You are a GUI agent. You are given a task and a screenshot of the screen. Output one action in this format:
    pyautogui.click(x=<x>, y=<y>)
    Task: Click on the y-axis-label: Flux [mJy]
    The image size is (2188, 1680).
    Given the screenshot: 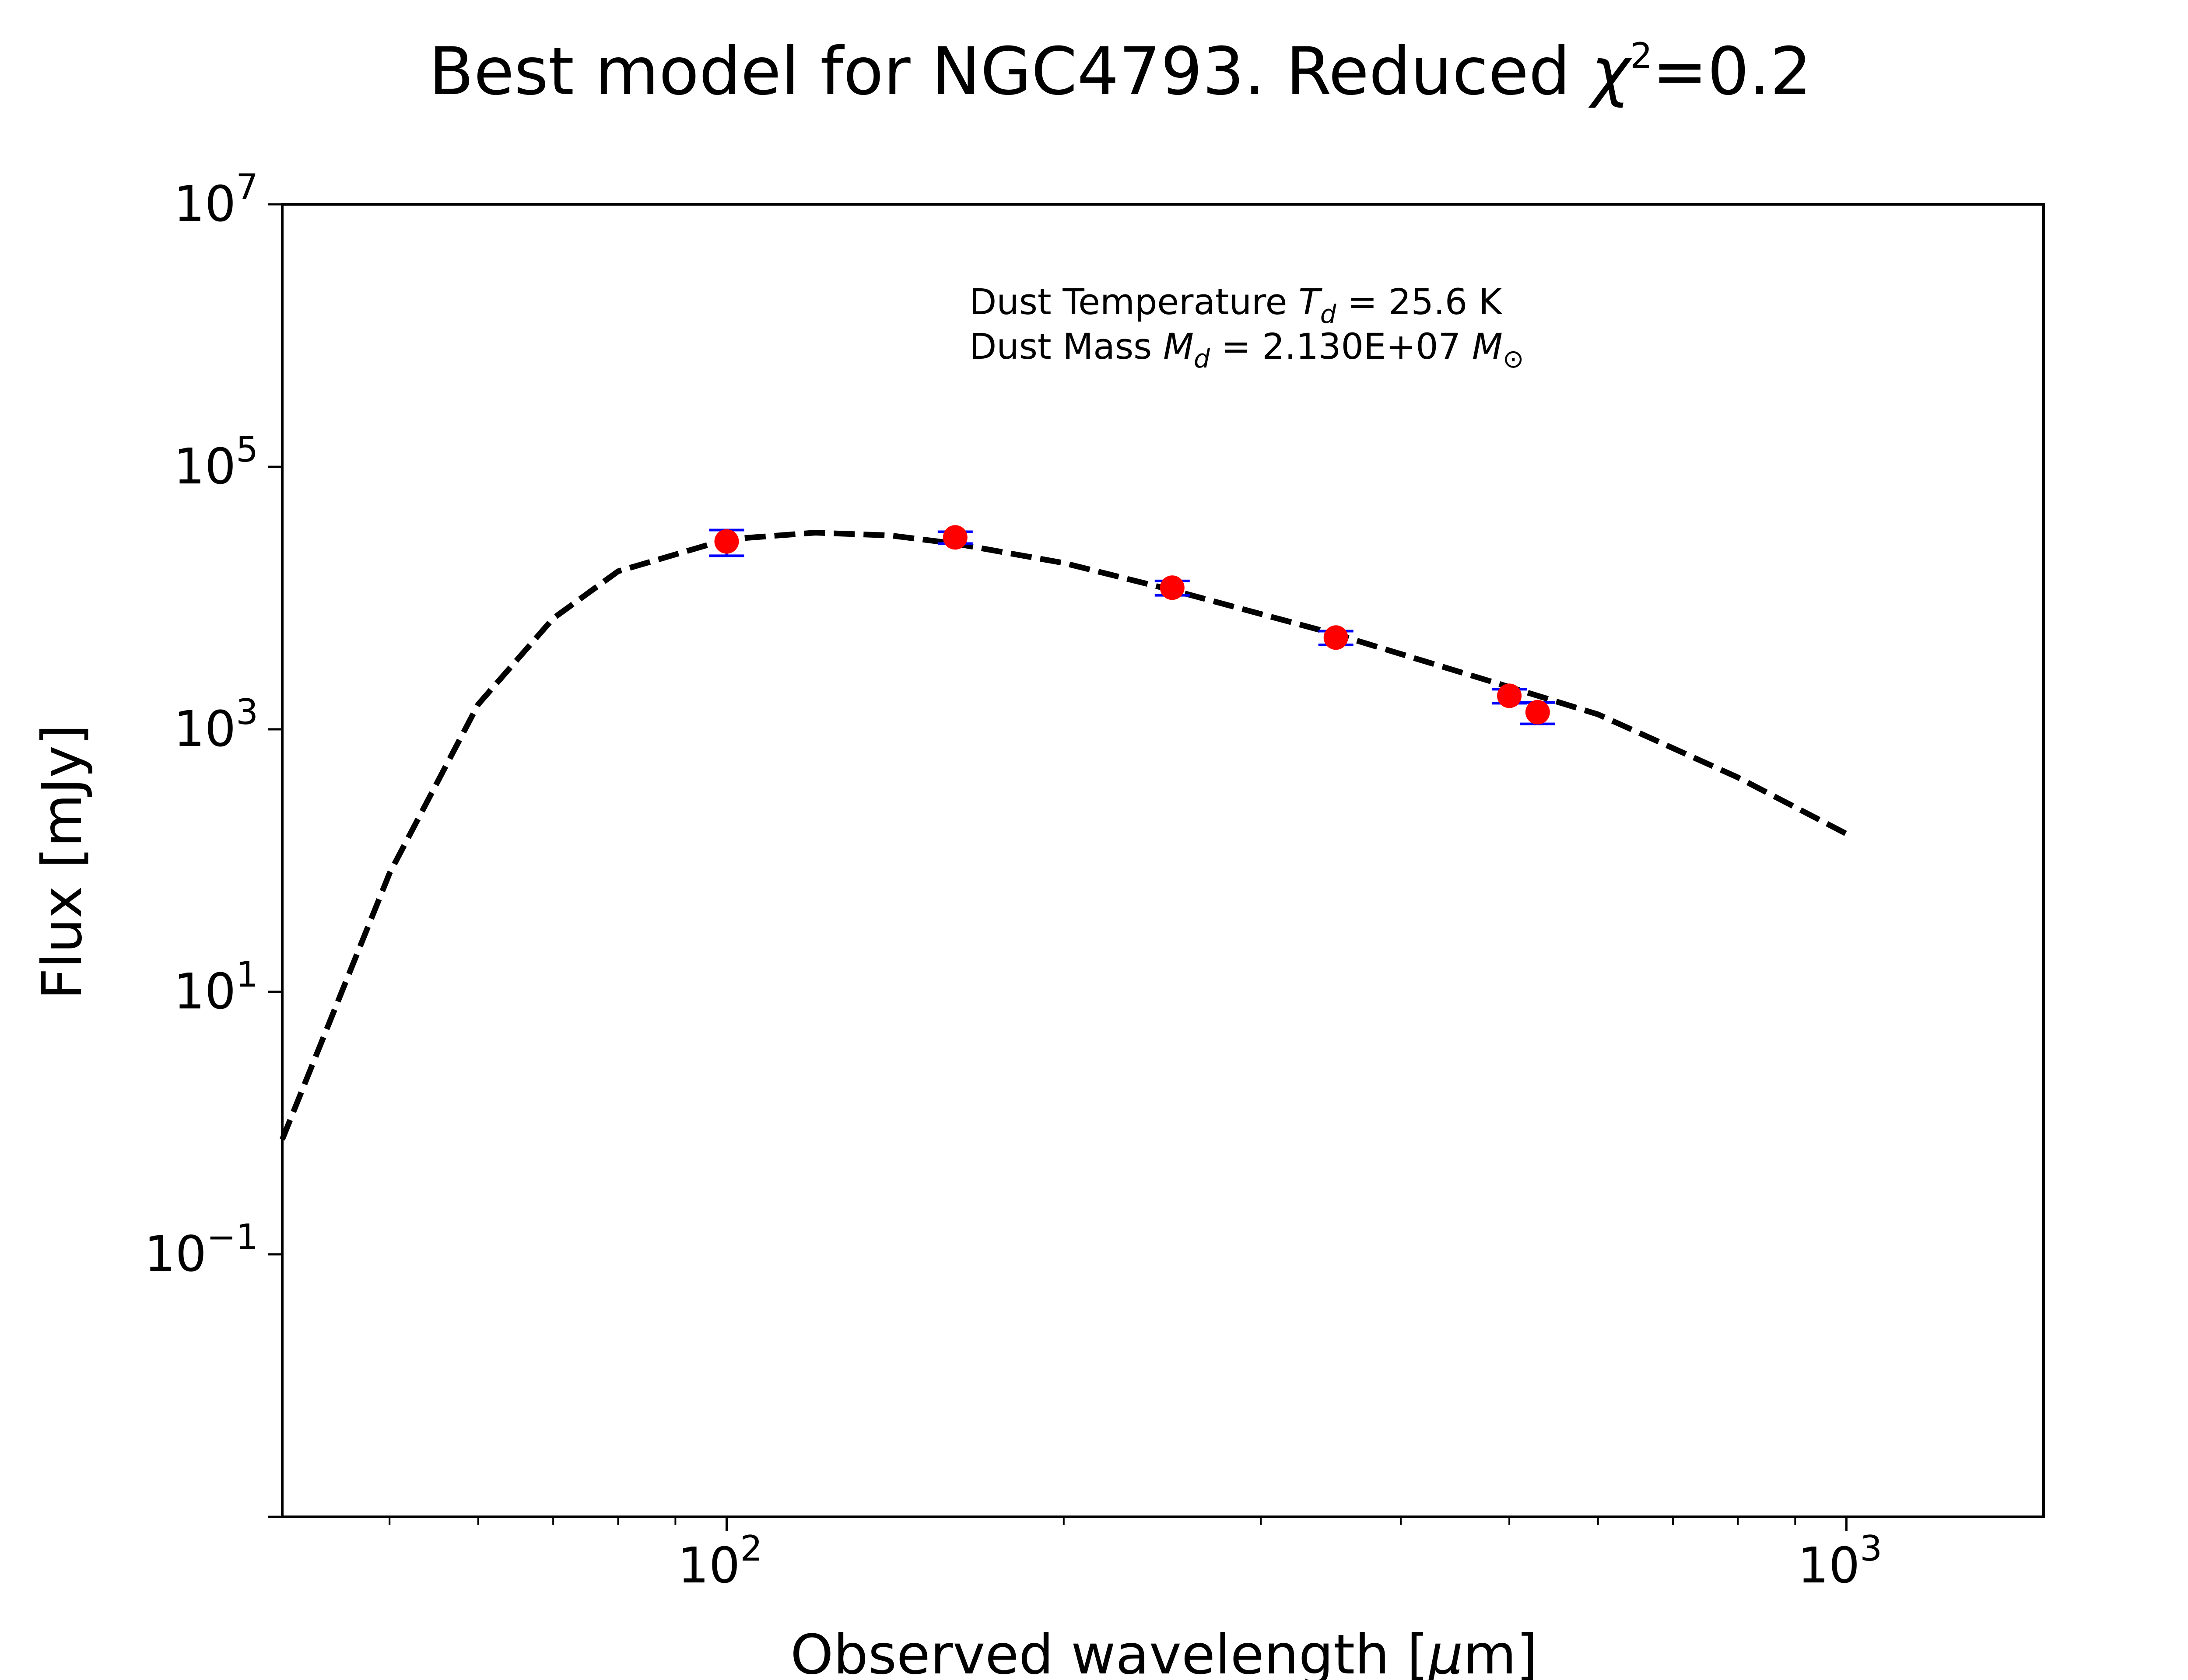 What is the action you would take?
    pyautogui.click(x=62, y=862)
    